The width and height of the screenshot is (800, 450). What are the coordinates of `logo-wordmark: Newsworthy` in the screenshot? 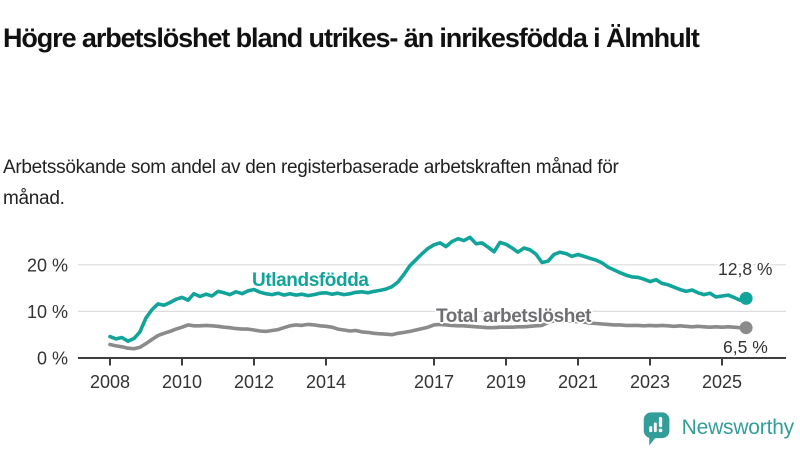 It's located at (738, 427).